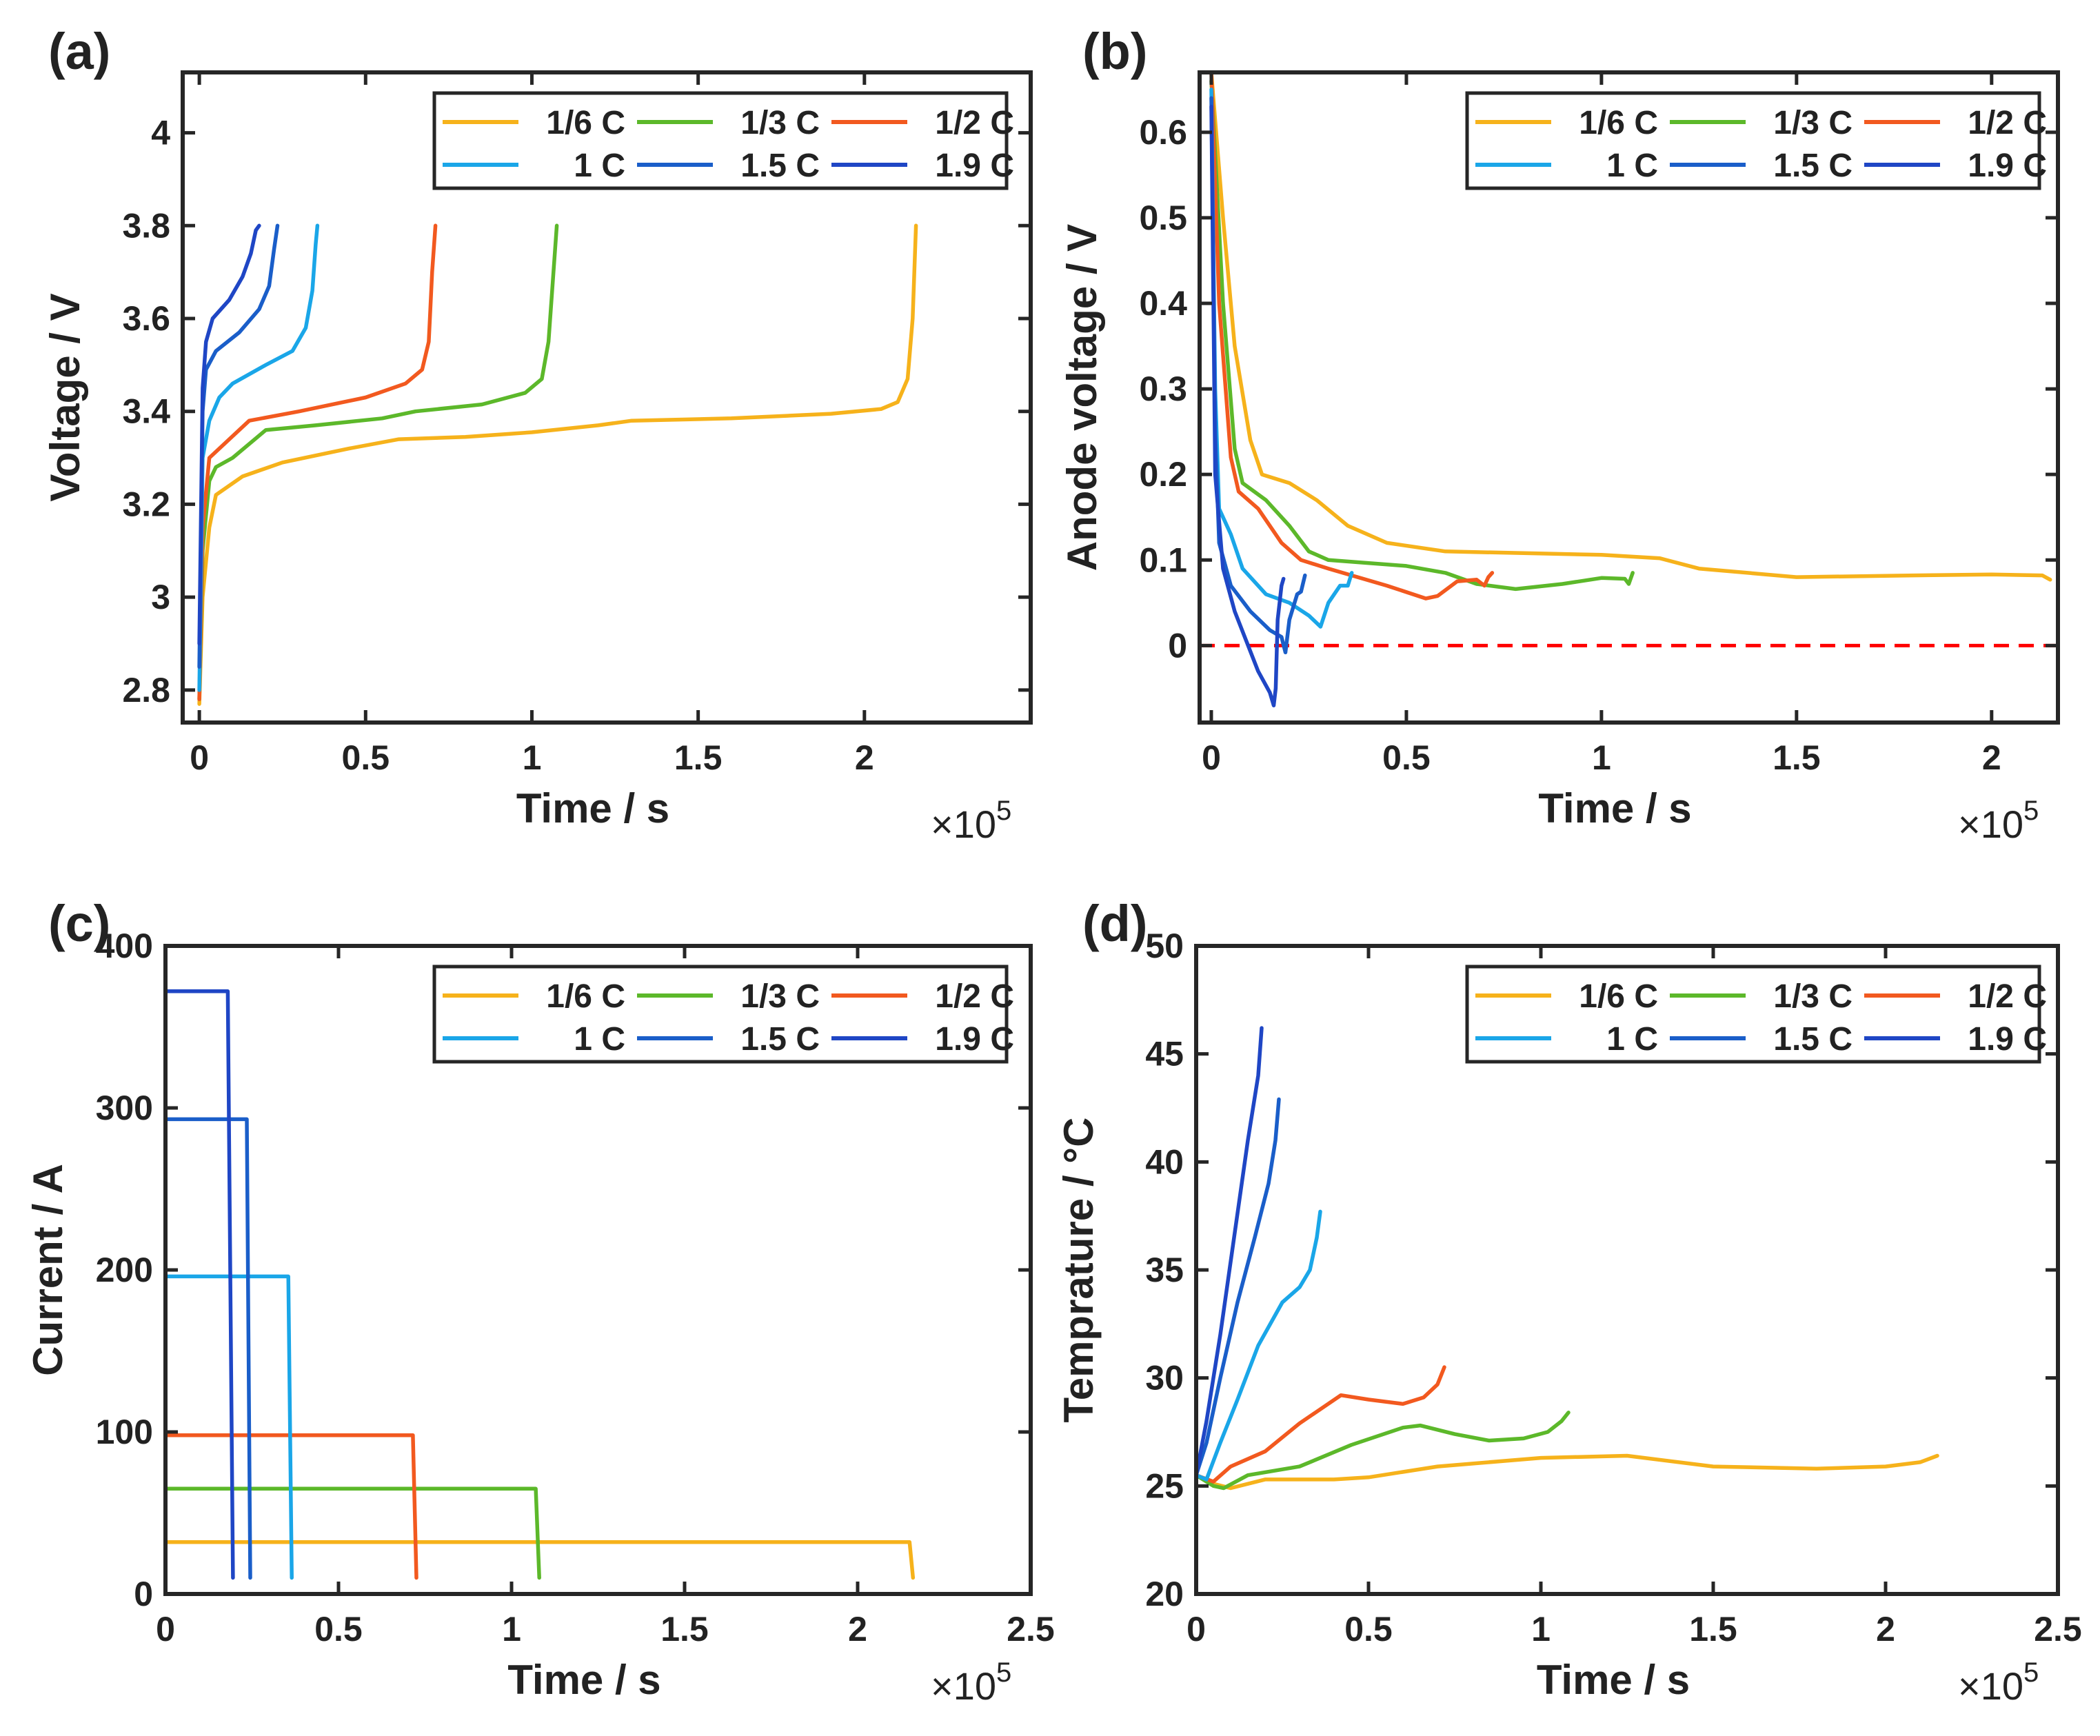 The width and height of the screenshot is (2100, 1736). I want to click on y-axis-label: Temprature / °C, so click(1079, 1270).